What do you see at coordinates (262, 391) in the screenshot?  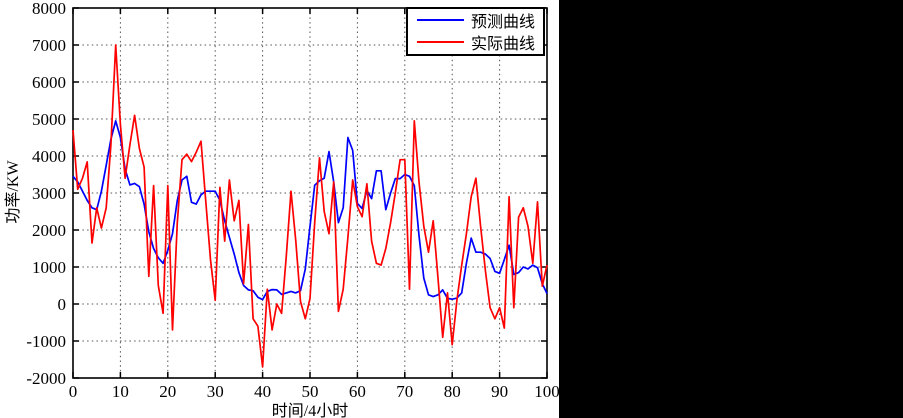 I see `svg-text: 40` at bounding box center [262, 391].